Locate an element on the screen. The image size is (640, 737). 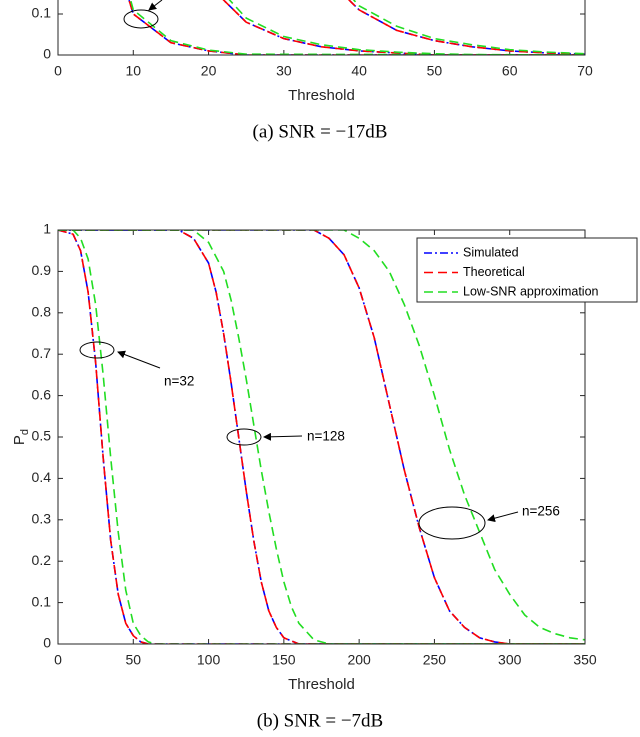
legend-label: Theoretical is located at coordinates (494, 272).